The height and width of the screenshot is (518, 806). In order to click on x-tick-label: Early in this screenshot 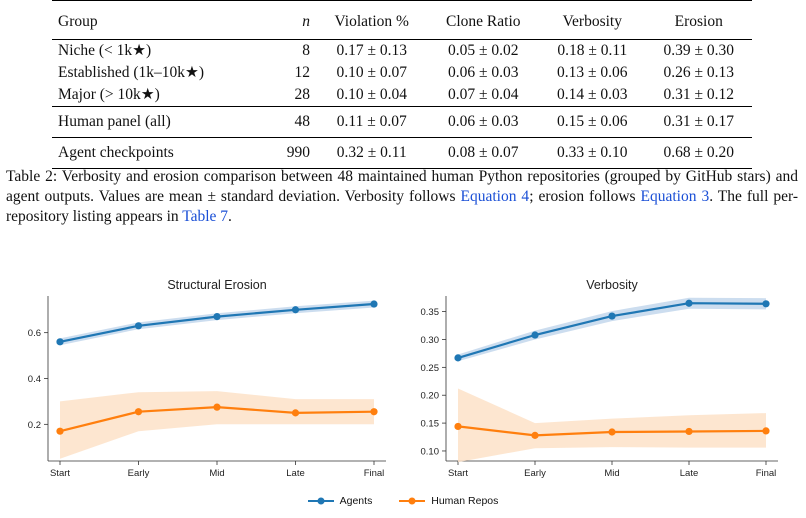, I will do `click(535, 473)`.